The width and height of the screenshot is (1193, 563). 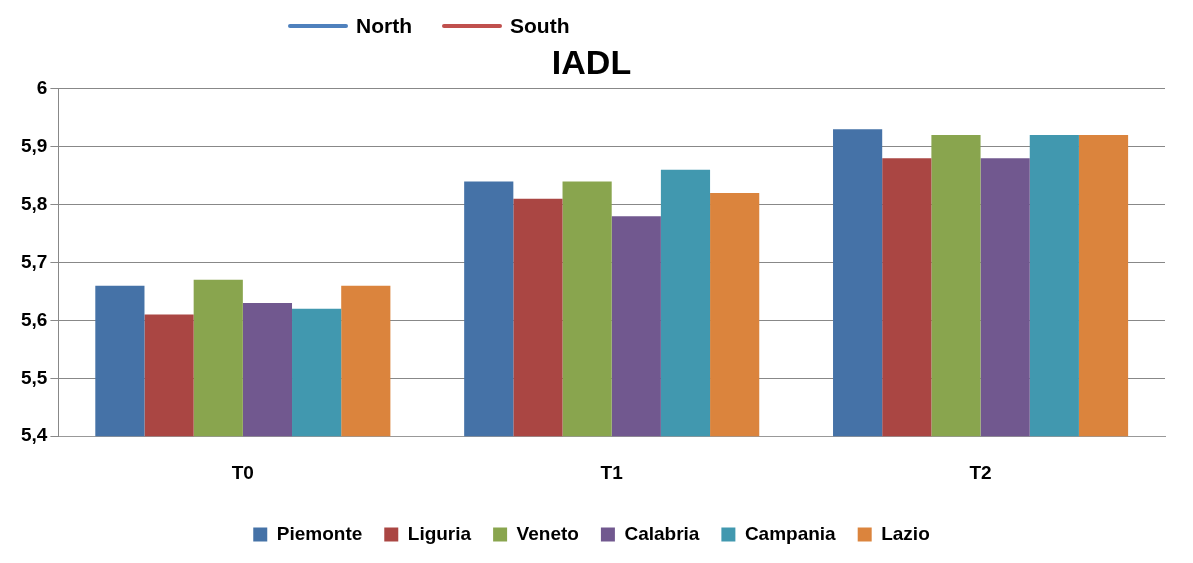 I want to click on y-tick-label: 5,4, so click(x=34, y=435).